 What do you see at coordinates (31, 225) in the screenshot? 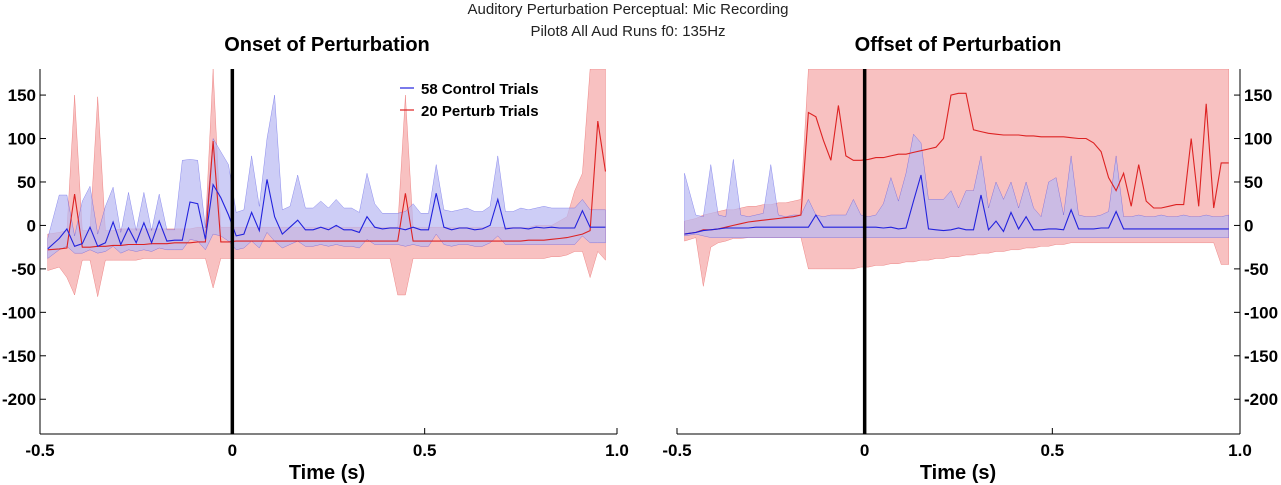
I see `onset-y-tick-label: 0` at bounding box center [31, 225].